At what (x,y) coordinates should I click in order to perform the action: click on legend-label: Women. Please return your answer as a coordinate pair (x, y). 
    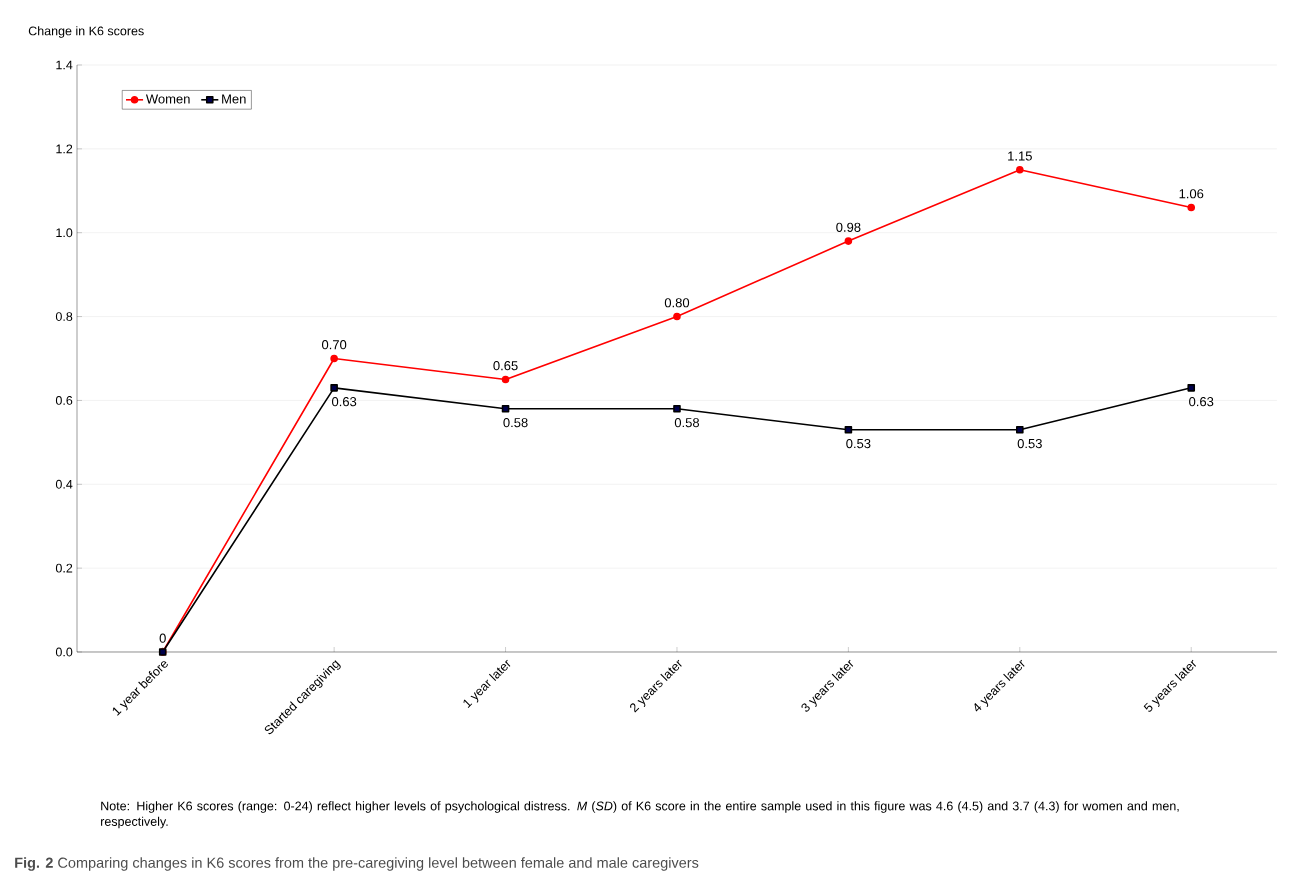
    Looking at the image, I should click on (167, 99).